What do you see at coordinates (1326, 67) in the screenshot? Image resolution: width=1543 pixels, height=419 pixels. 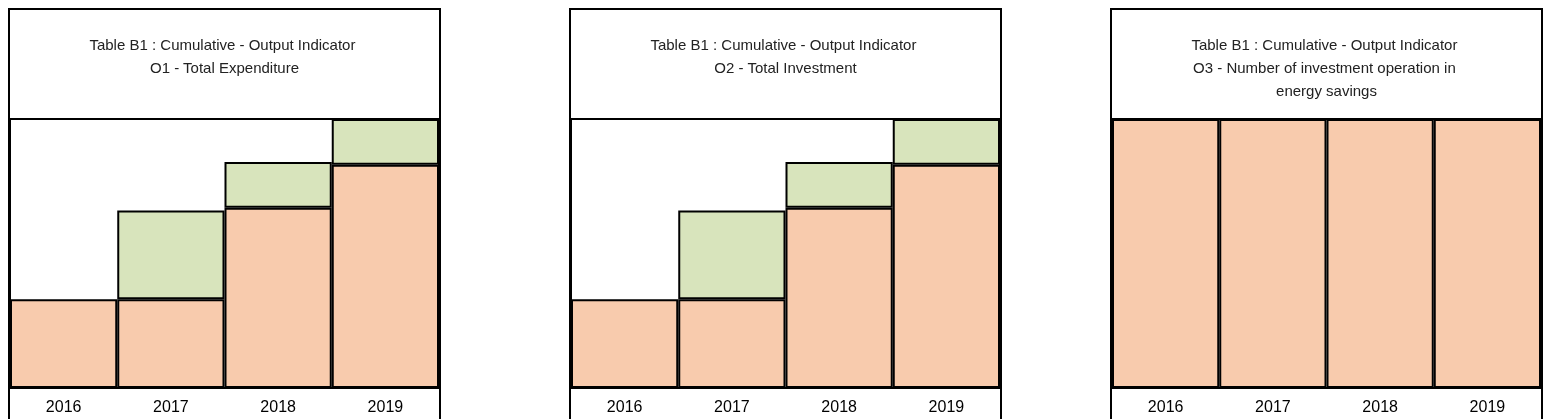 I see `chart-title: Table B1 : Cumulative - Output Indicator O3 - Number of investment operation in energy savings` at bounding box center [1326, 67].